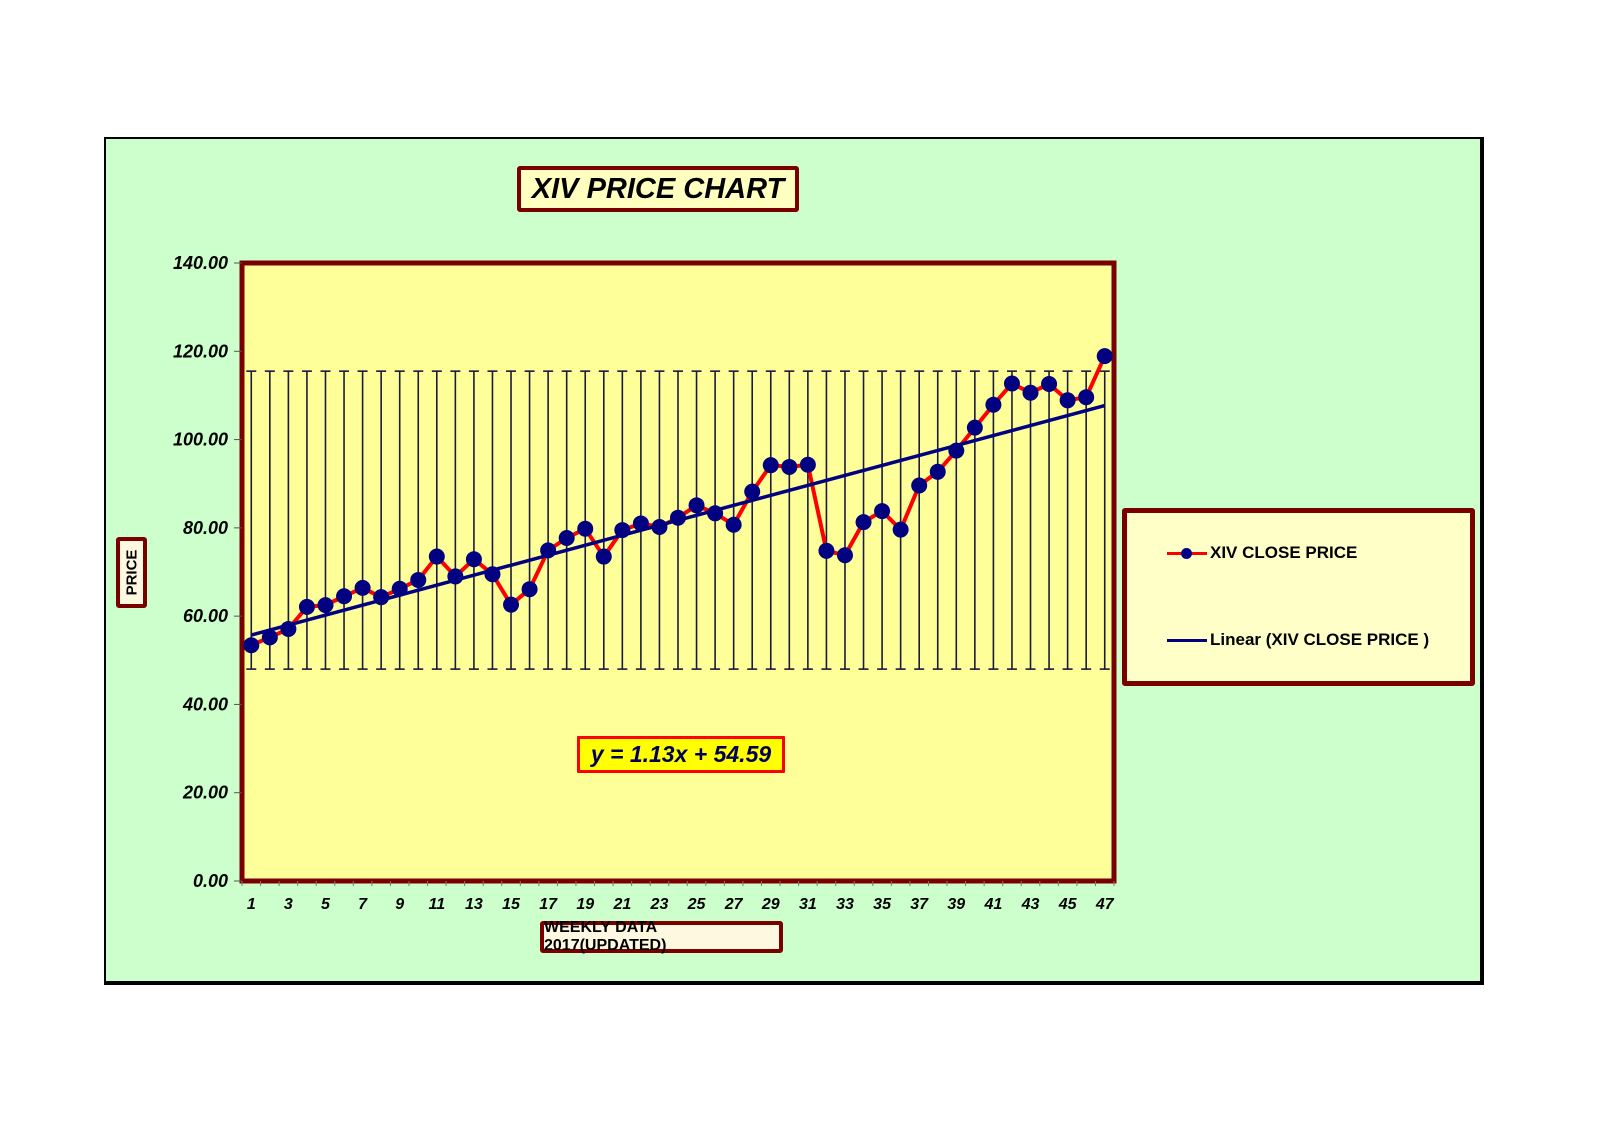 Image resolution: width=1600 pixels, height=1131 pixels. I want to click on legend-item-series: XIV CLOSE PRICE, so click(1262, 553).